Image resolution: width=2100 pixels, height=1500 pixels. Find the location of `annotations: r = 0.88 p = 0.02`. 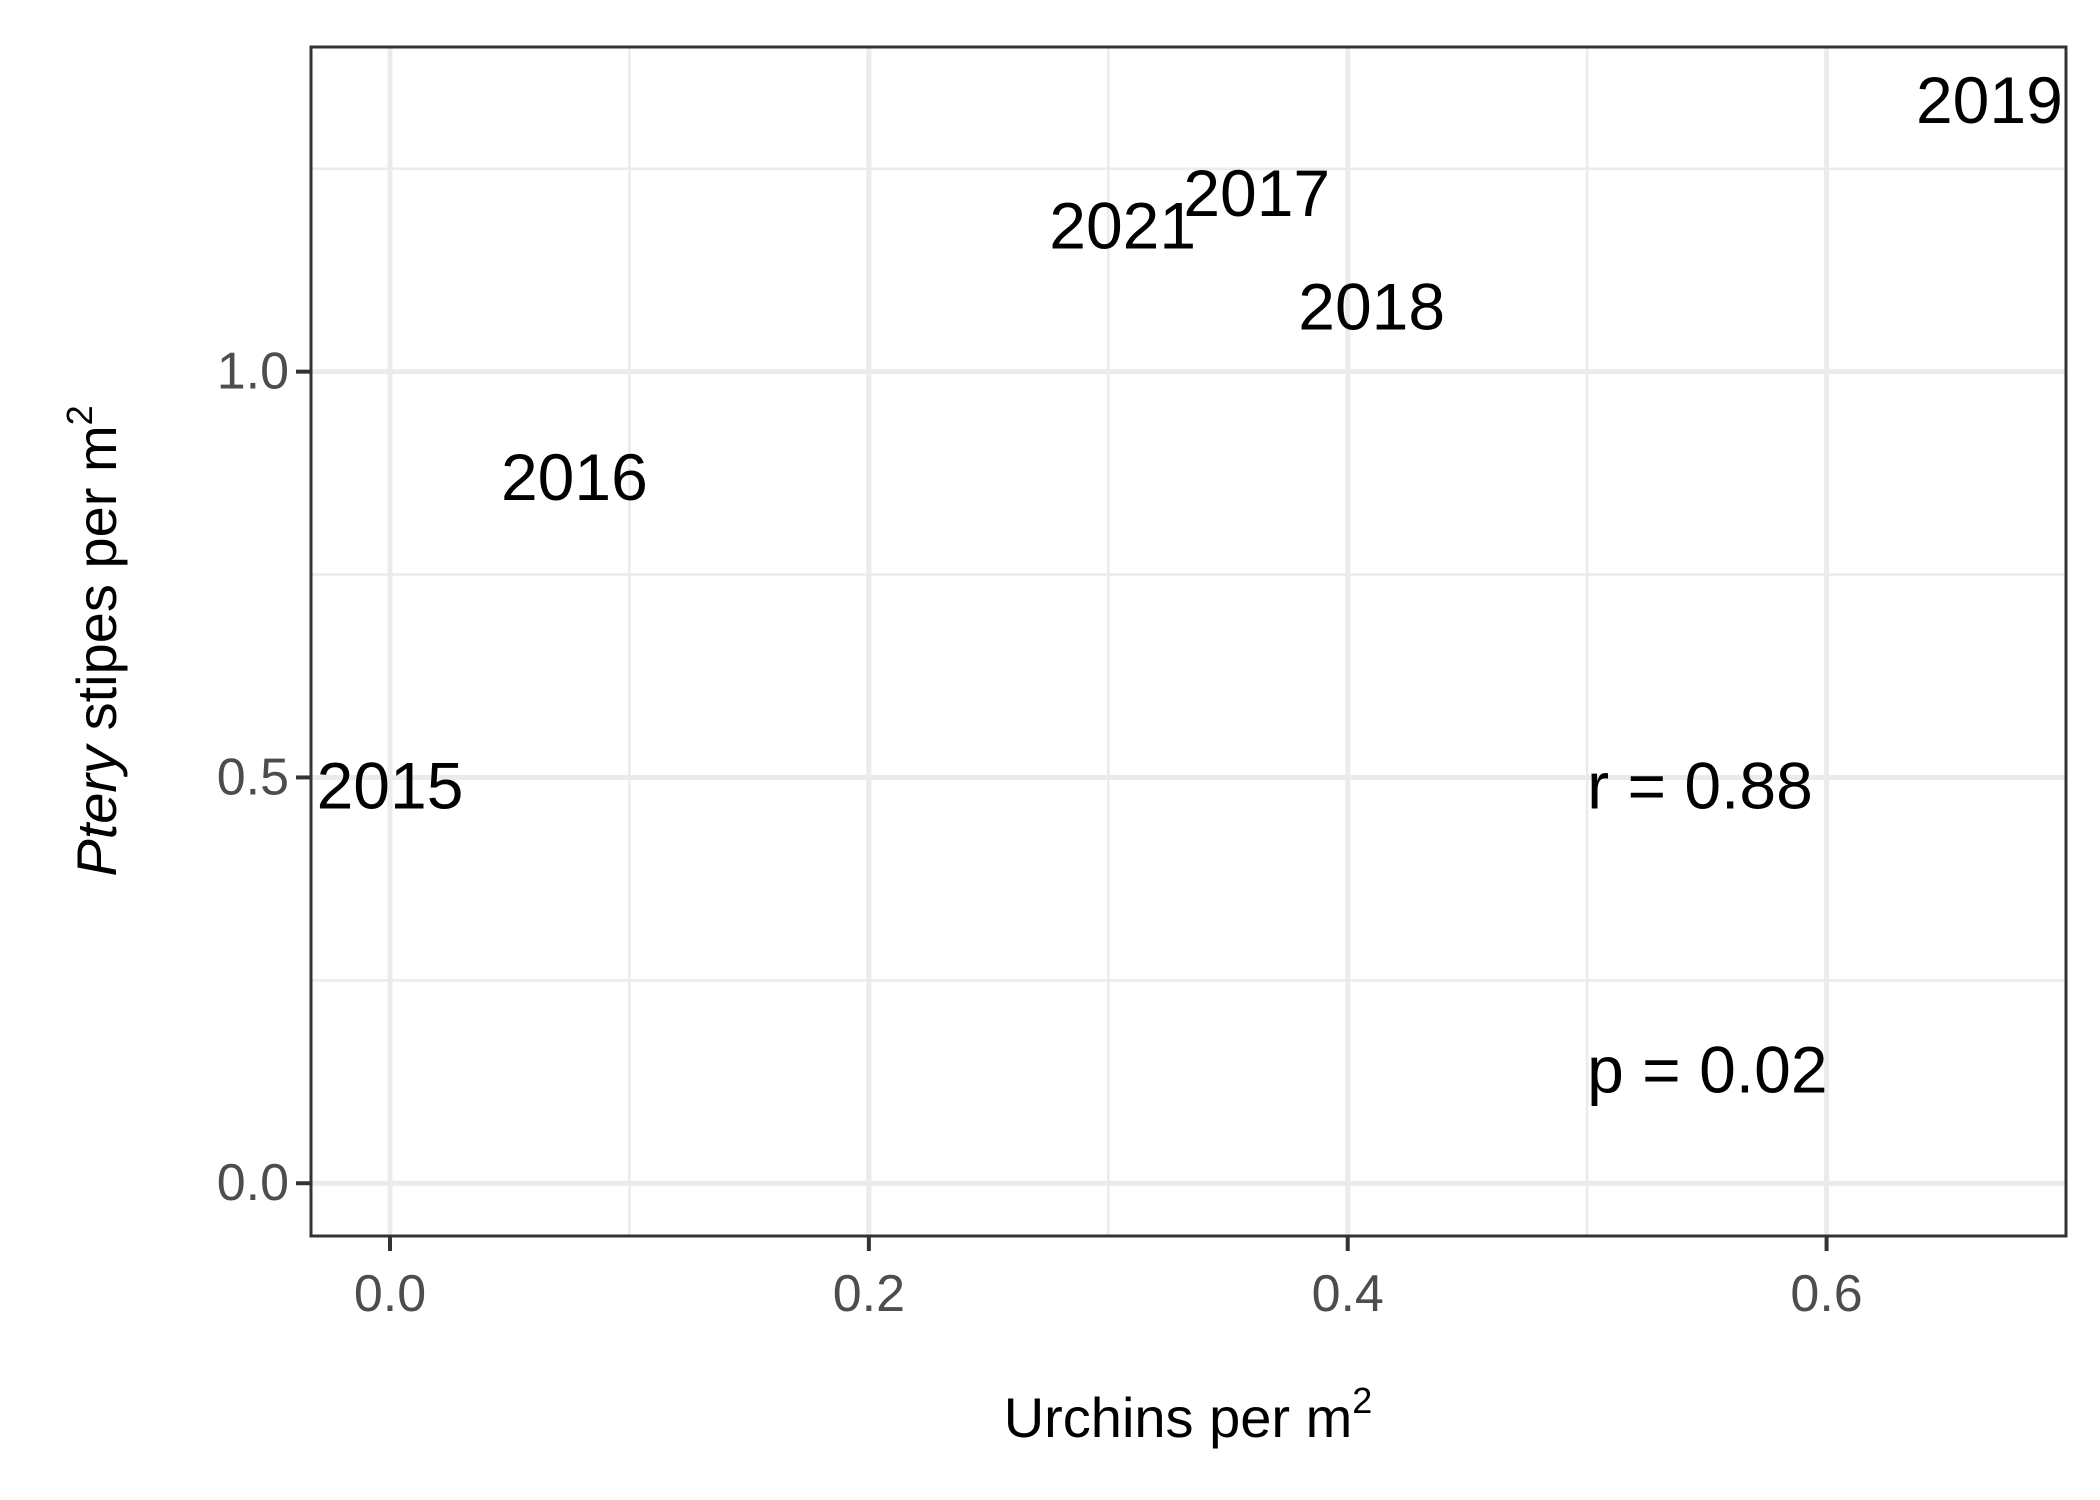

annotations: r = 0.88 p = 0.02 is located at coordinates (1707, 928).